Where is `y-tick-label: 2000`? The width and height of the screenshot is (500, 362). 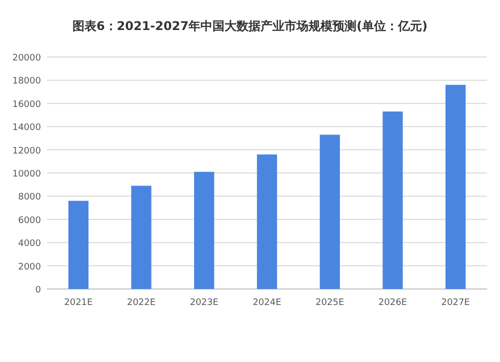
y-tick-label: 2000 is located at coordinates (30, 267).